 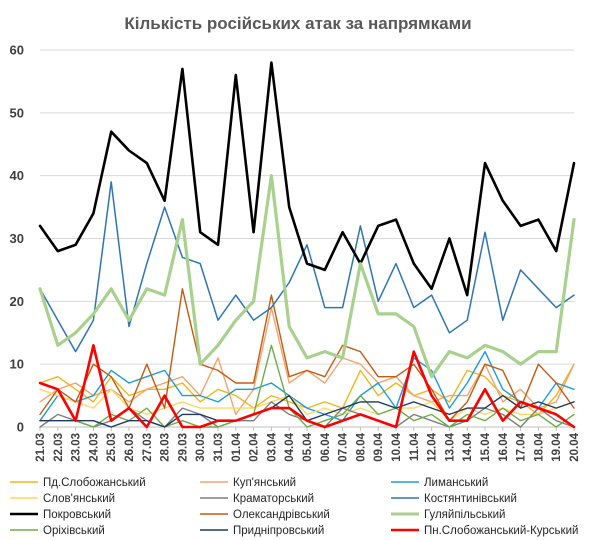 What do you see at coordinates (166, 447) in the screenshot?
I see `x-tick-label: 28.03` at bounding box center [166, 447].